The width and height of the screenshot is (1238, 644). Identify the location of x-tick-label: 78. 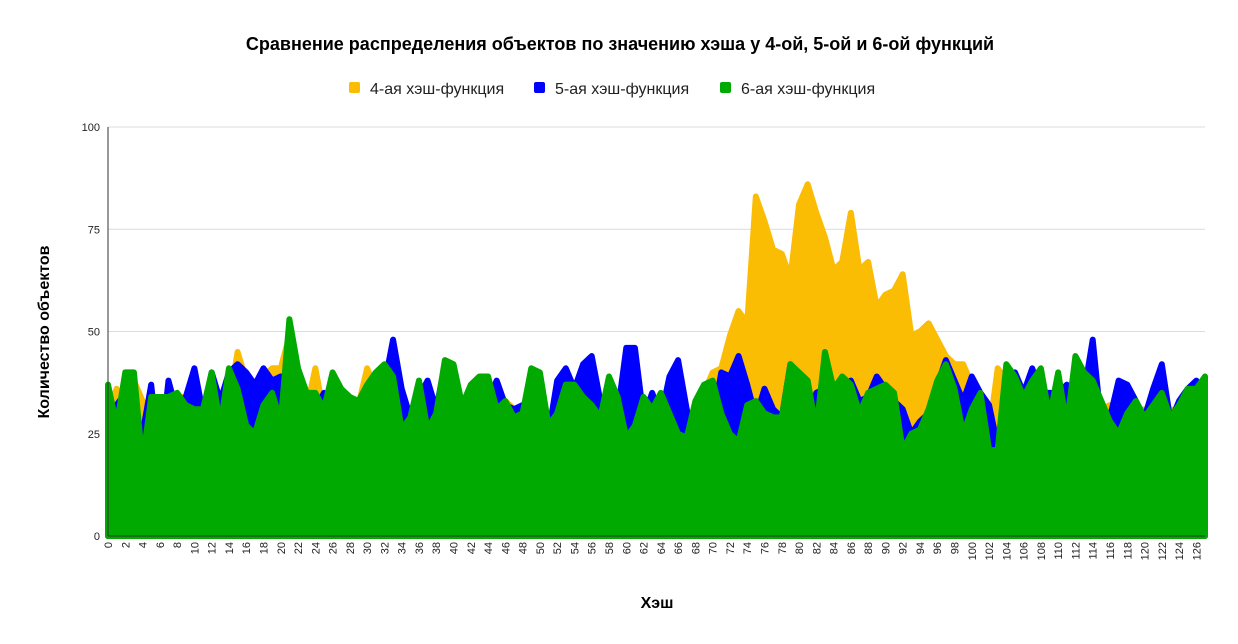
(783, 548).